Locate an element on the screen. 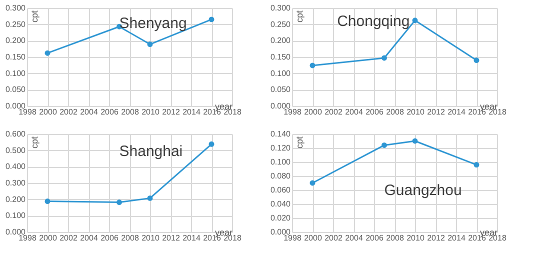  y-tick-label: 0.140 is located at coordinates (281, 134).